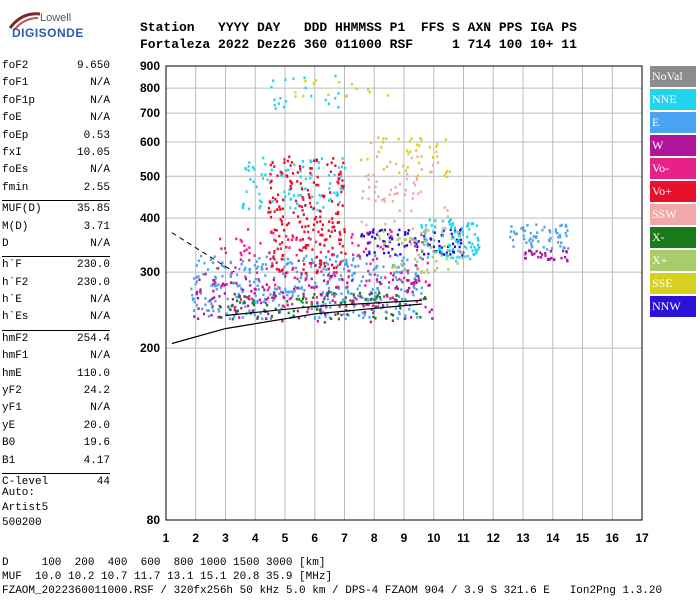 The image size is (700, 600). I want to click on legend-item: X-, so click(673, 237).